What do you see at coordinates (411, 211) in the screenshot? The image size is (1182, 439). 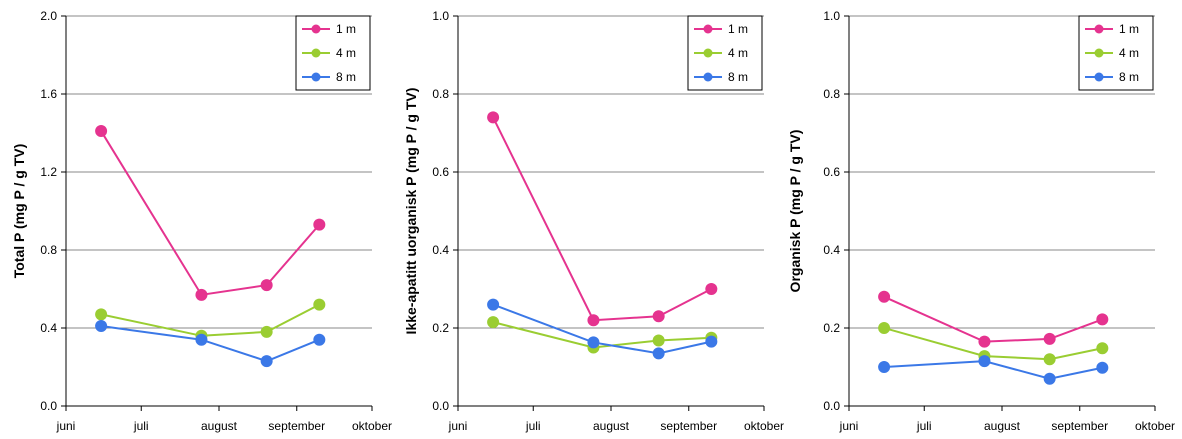 I see `y-axis-label: Ikke-apatitt uorganisk P (mg P / g TV)` at bounding box center [411, 211].